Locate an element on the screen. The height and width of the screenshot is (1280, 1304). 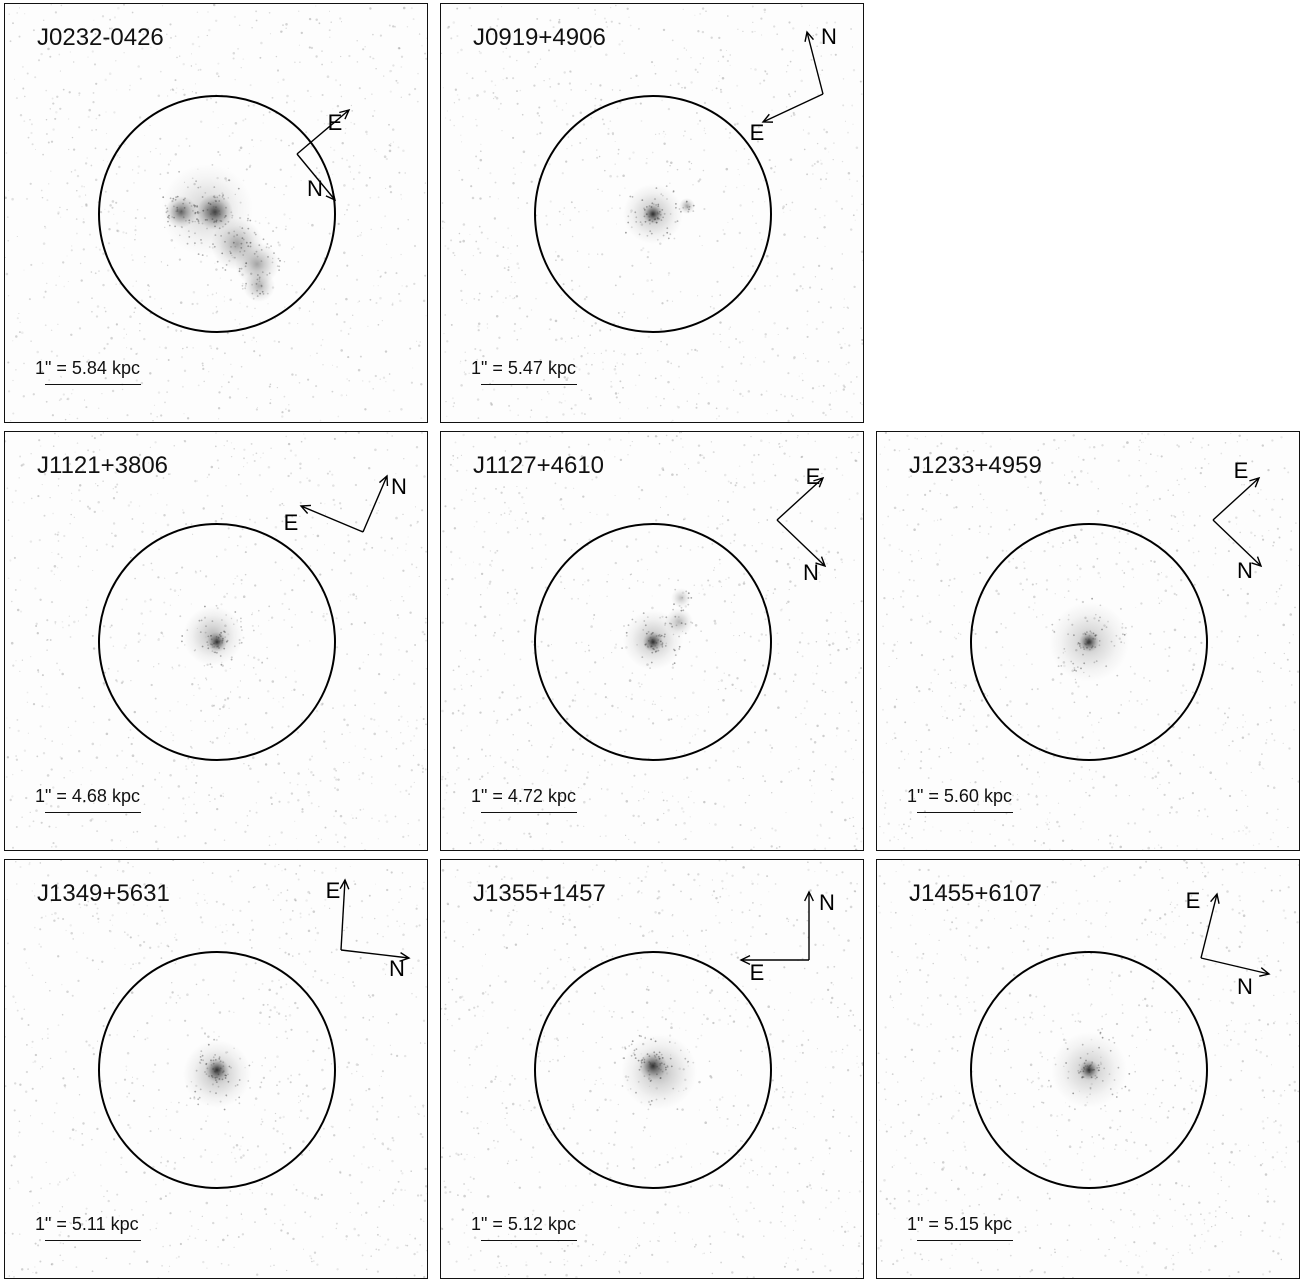
image-panel: E N J1349+5631 1" = 5.11 kpc is located at coordinates (216, 1069).